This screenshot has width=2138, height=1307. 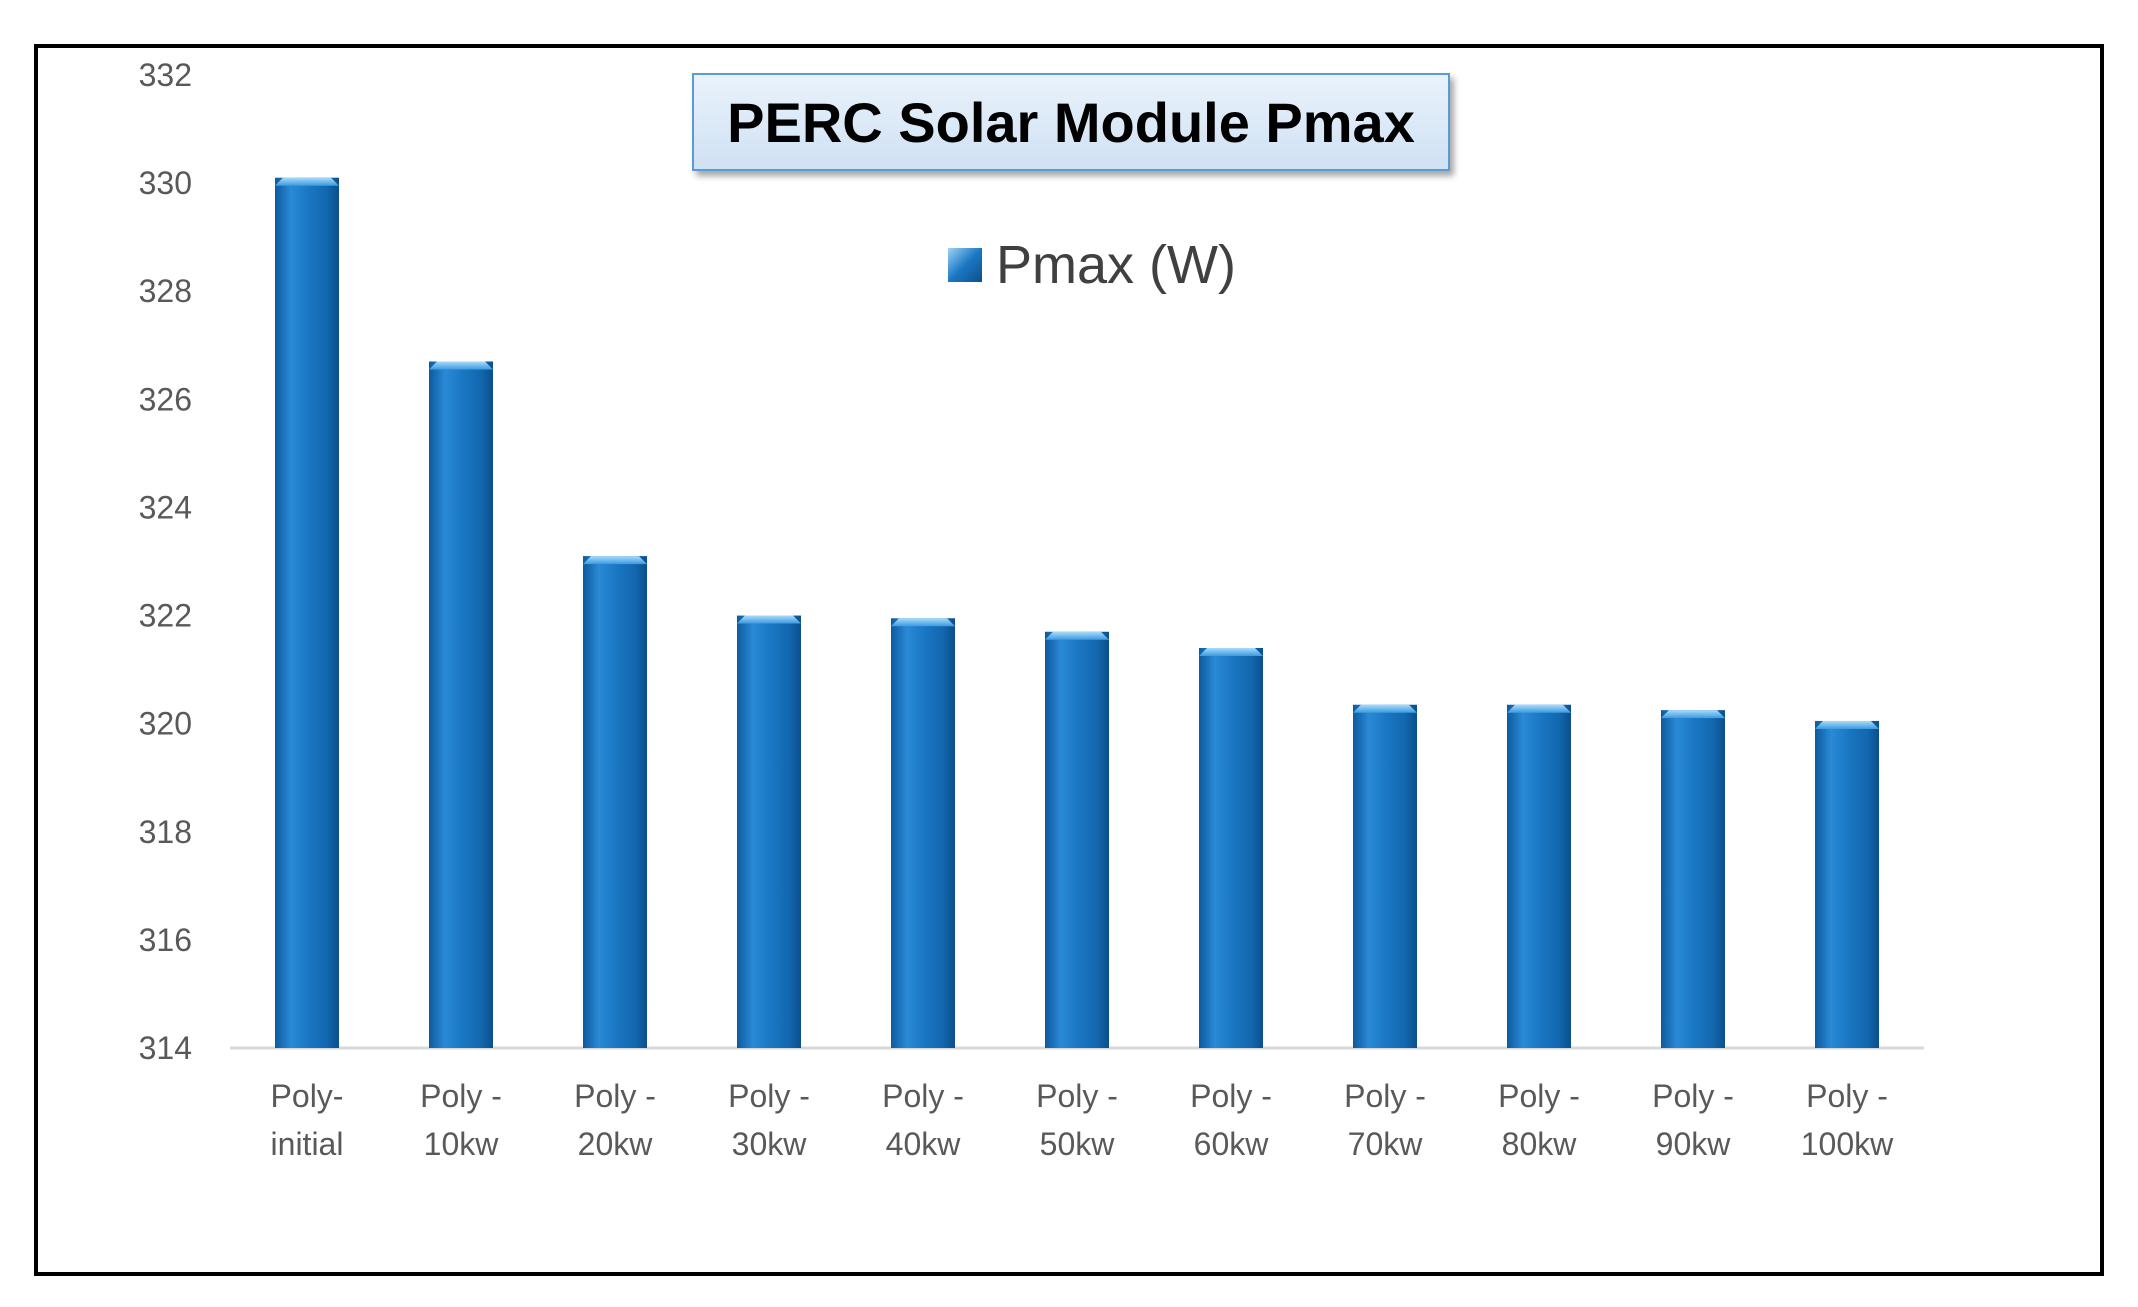 I want to click on y-tick-label: 328, so click(x=165, y=291).